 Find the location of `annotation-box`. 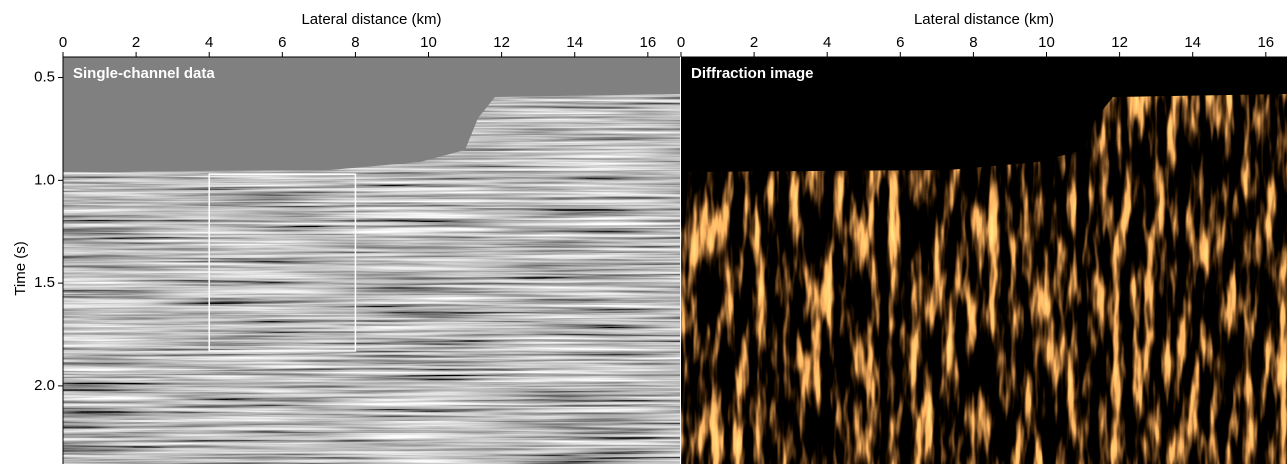

annotation-box is located at coordinates (282, 262).